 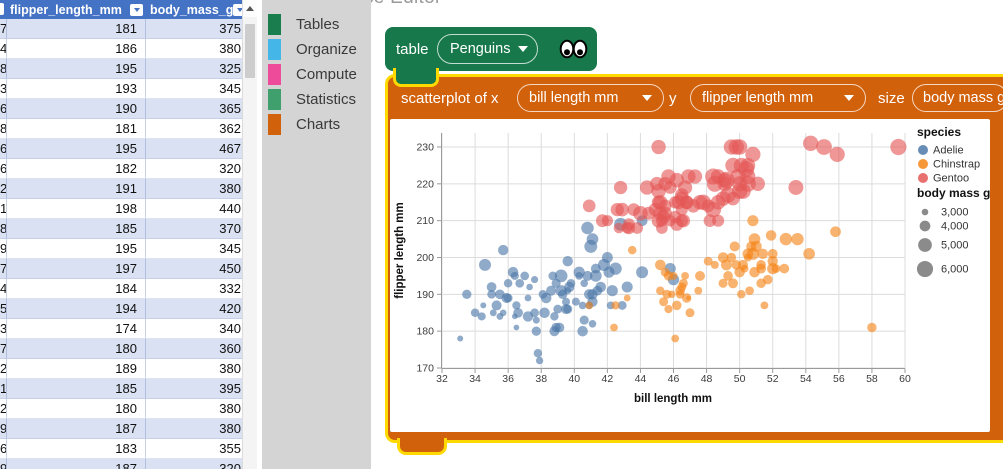 What do you see at coordinates (76, 269) in the screenshot?
I see `table-cell: 197` at bounding box center [76, 269].